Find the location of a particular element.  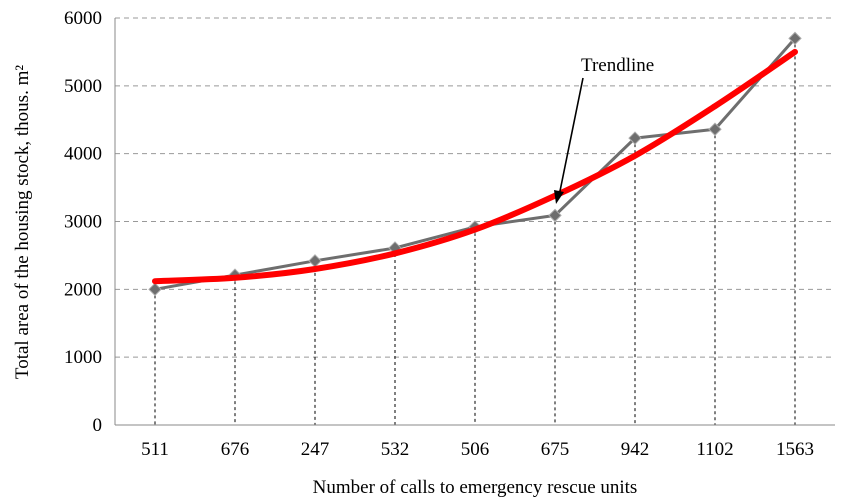

x-tick-label: 942 is located at coordinates (635, 449).